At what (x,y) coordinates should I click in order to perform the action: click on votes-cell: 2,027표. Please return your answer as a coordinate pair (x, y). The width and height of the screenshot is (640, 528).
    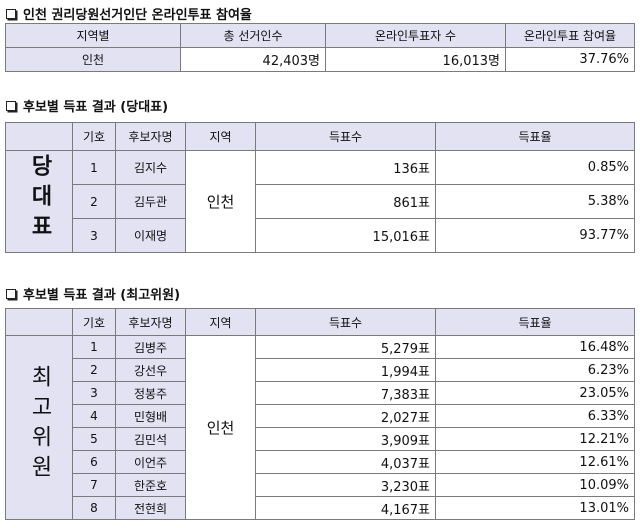
    Looking at the image, I should click on (345, 416).